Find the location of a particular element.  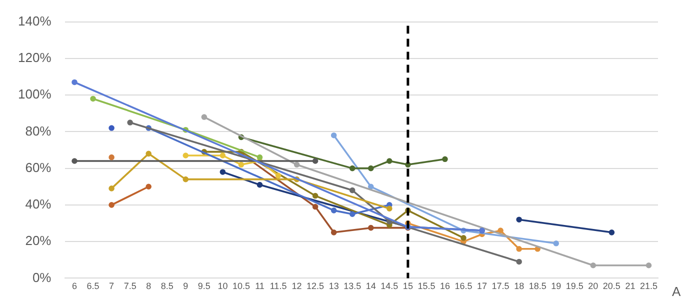

y-tick-label: 60% is located at coordinates (38, 167).